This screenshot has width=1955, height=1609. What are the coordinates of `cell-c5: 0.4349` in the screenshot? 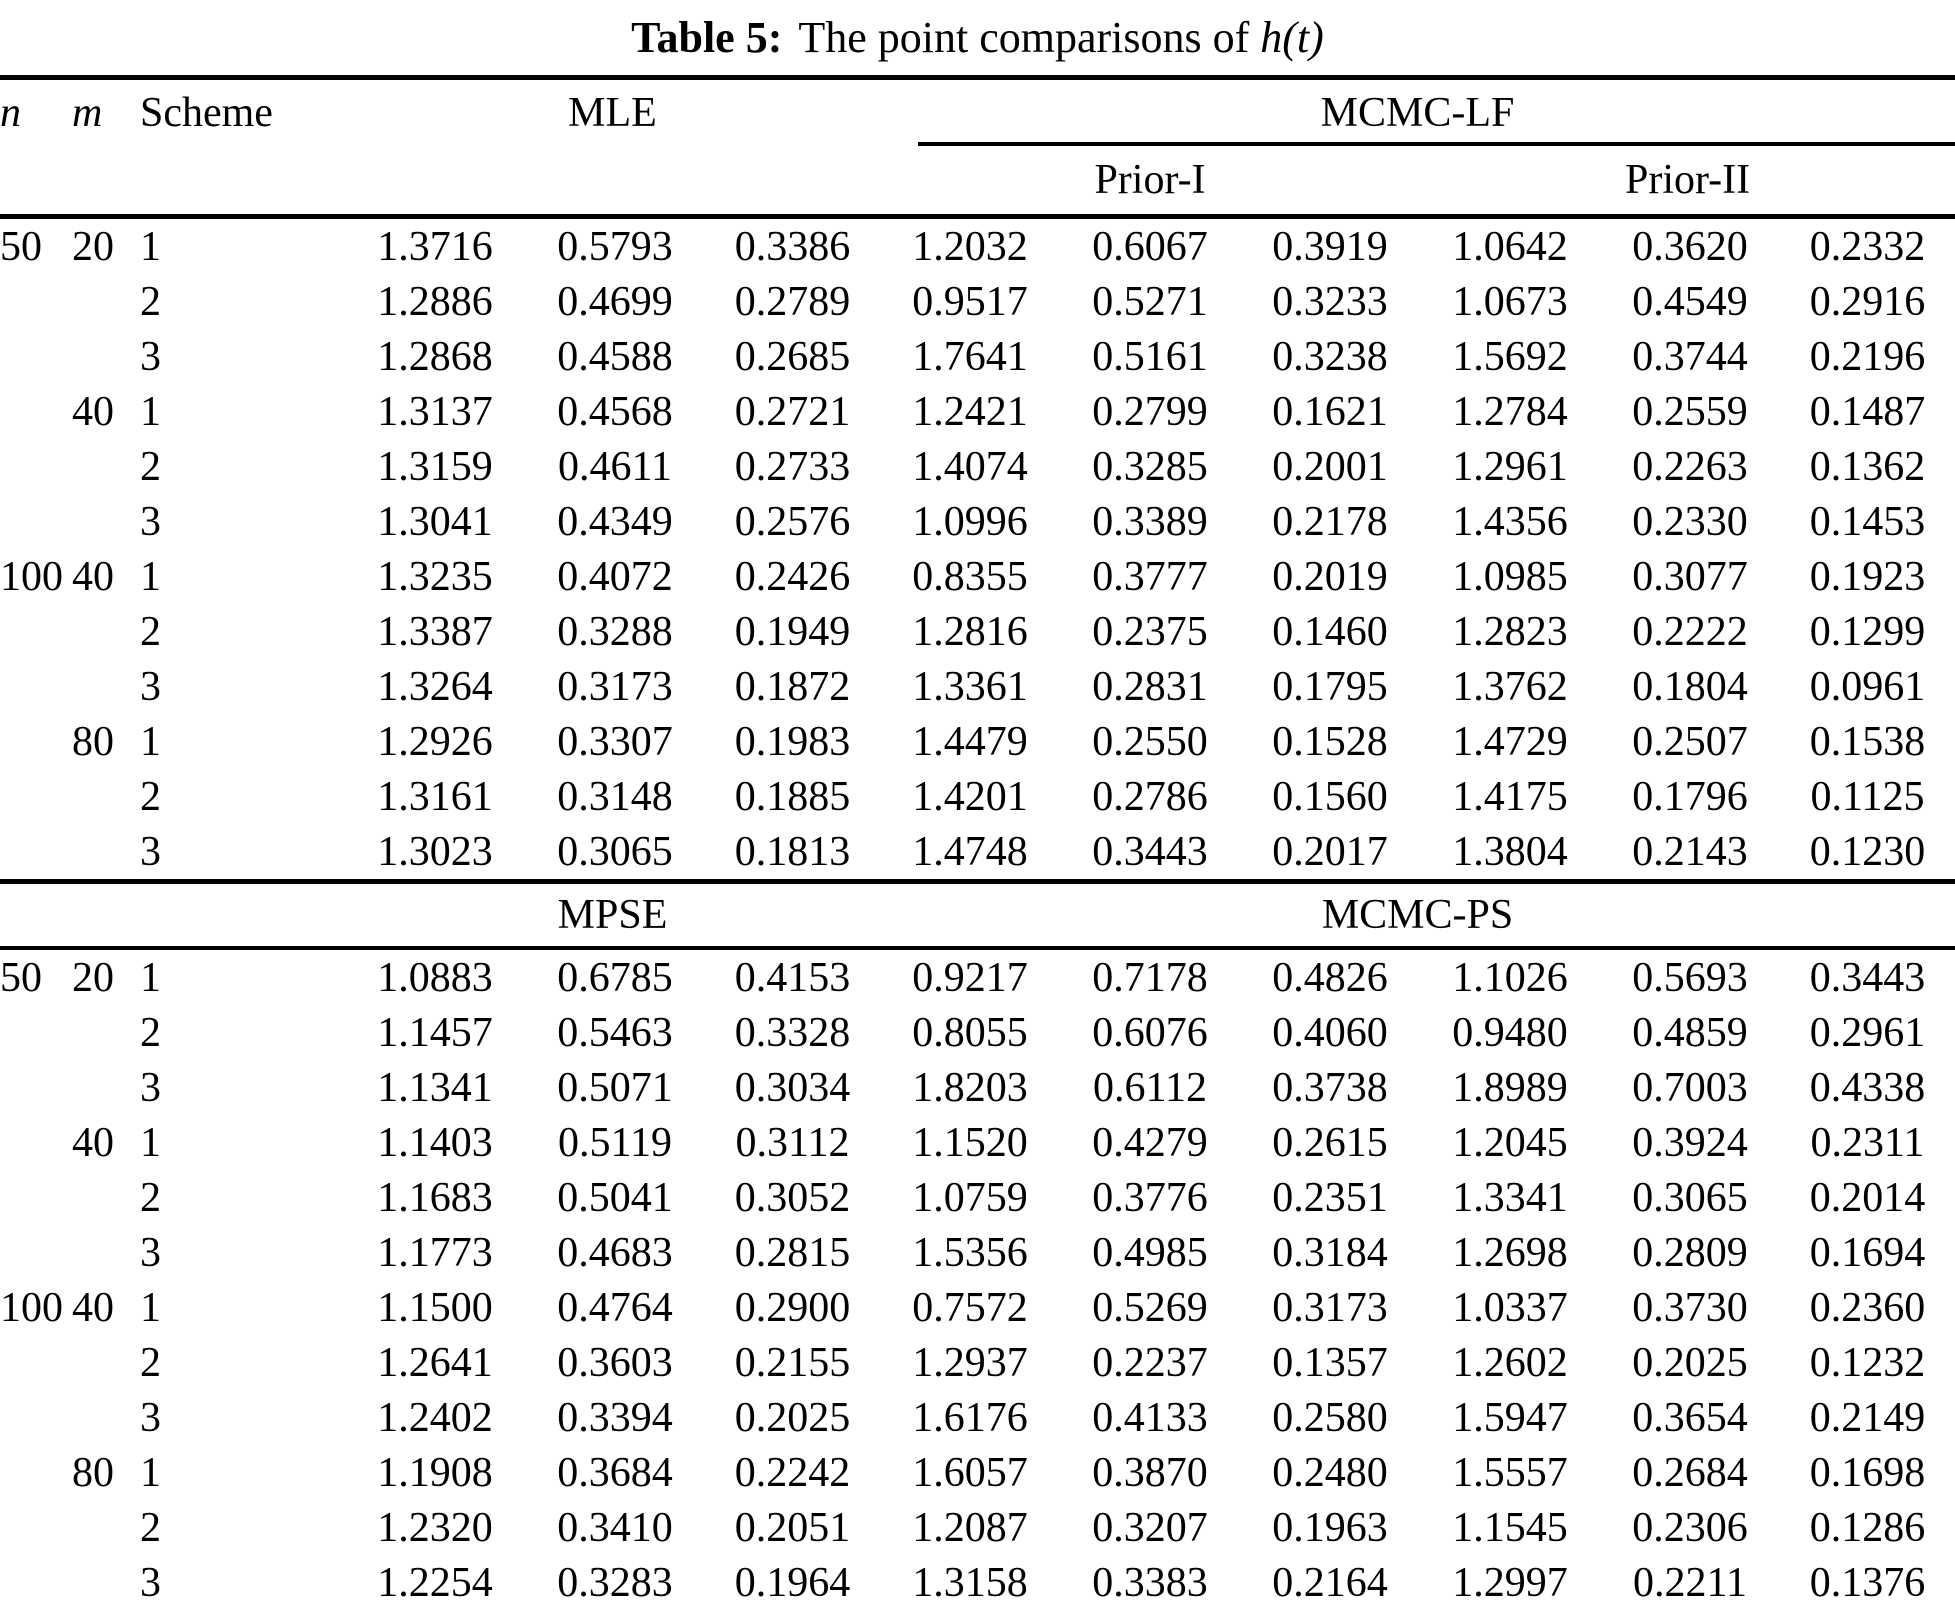 It's located at (615, 521).